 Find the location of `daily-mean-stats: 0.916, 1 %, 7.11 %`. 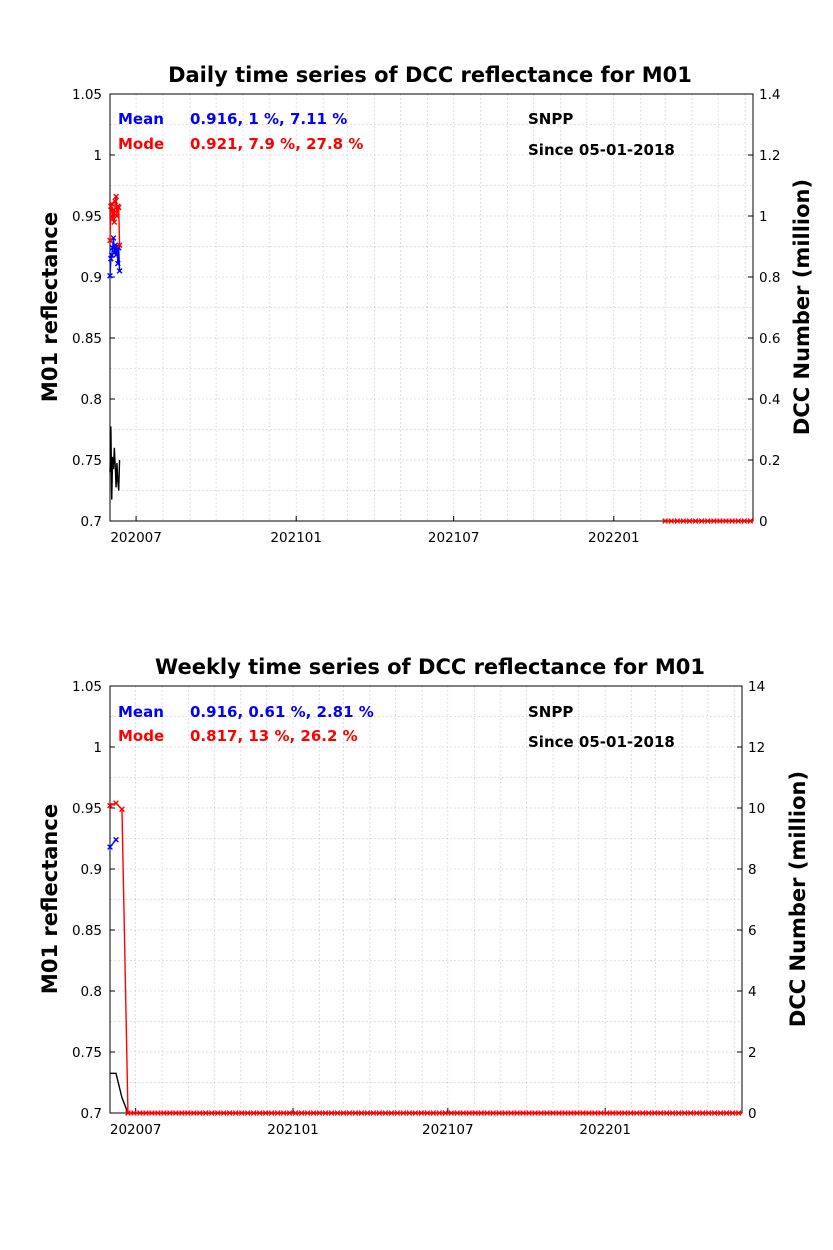

daily-mean-stats: 0.916, 1 %, 7.11 % is located at coordinates (268, 119).